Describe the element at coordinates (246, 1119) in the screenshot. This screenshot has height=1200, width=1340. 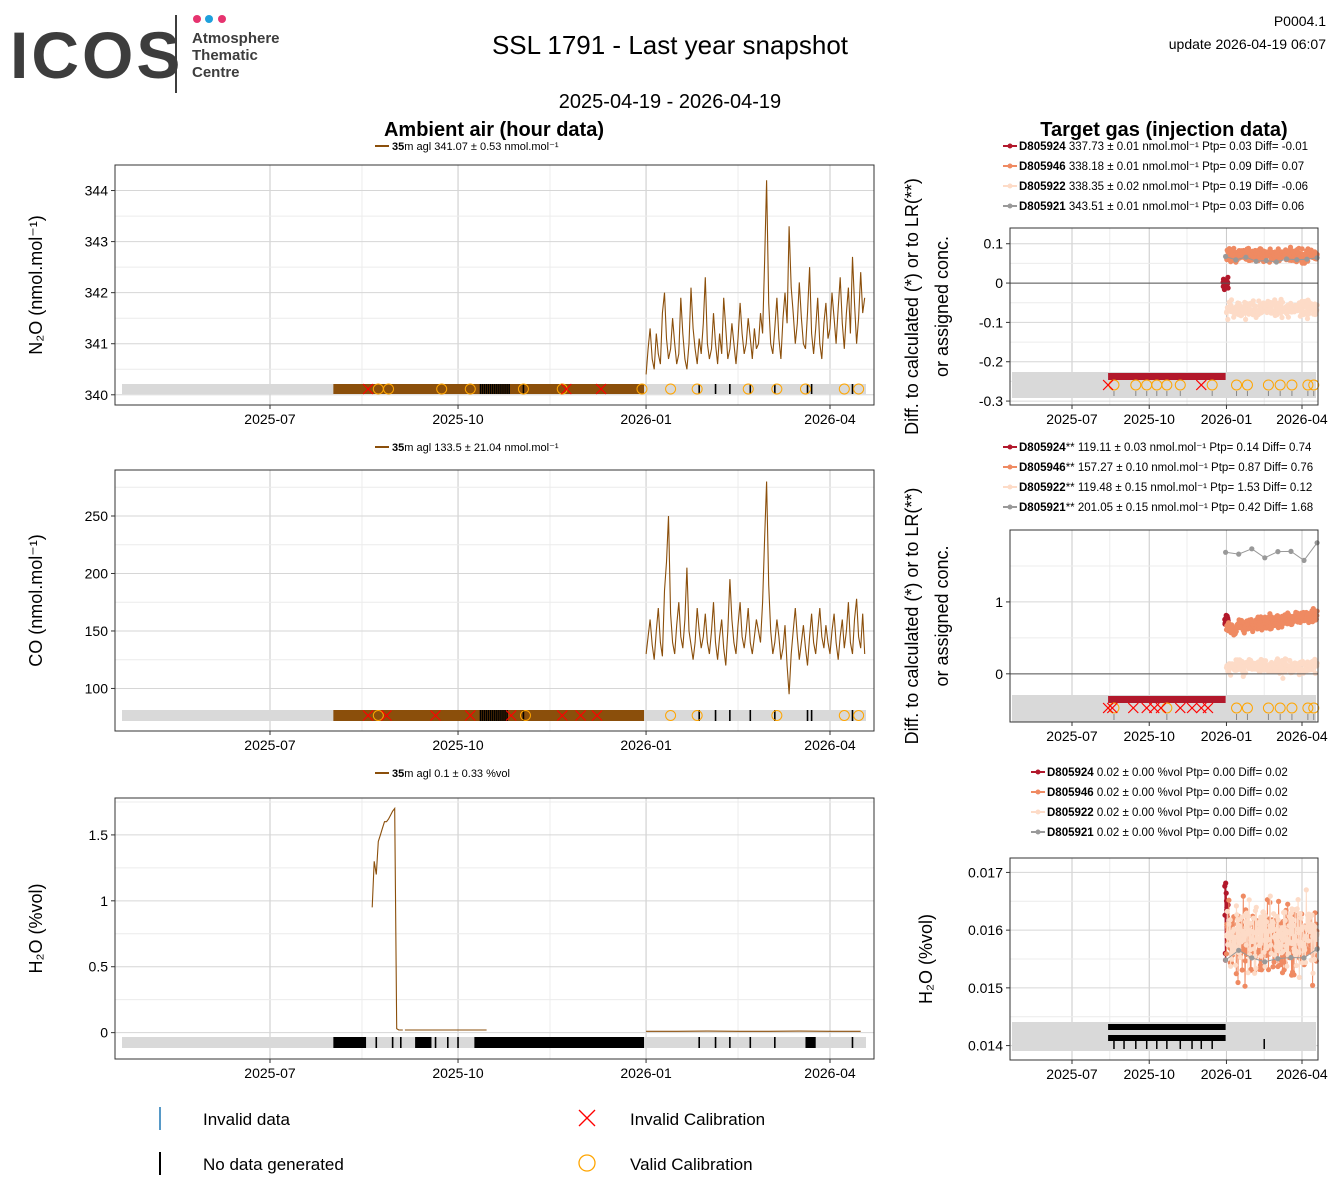
I see `legend-invalid-data: Invalid data` at that location.